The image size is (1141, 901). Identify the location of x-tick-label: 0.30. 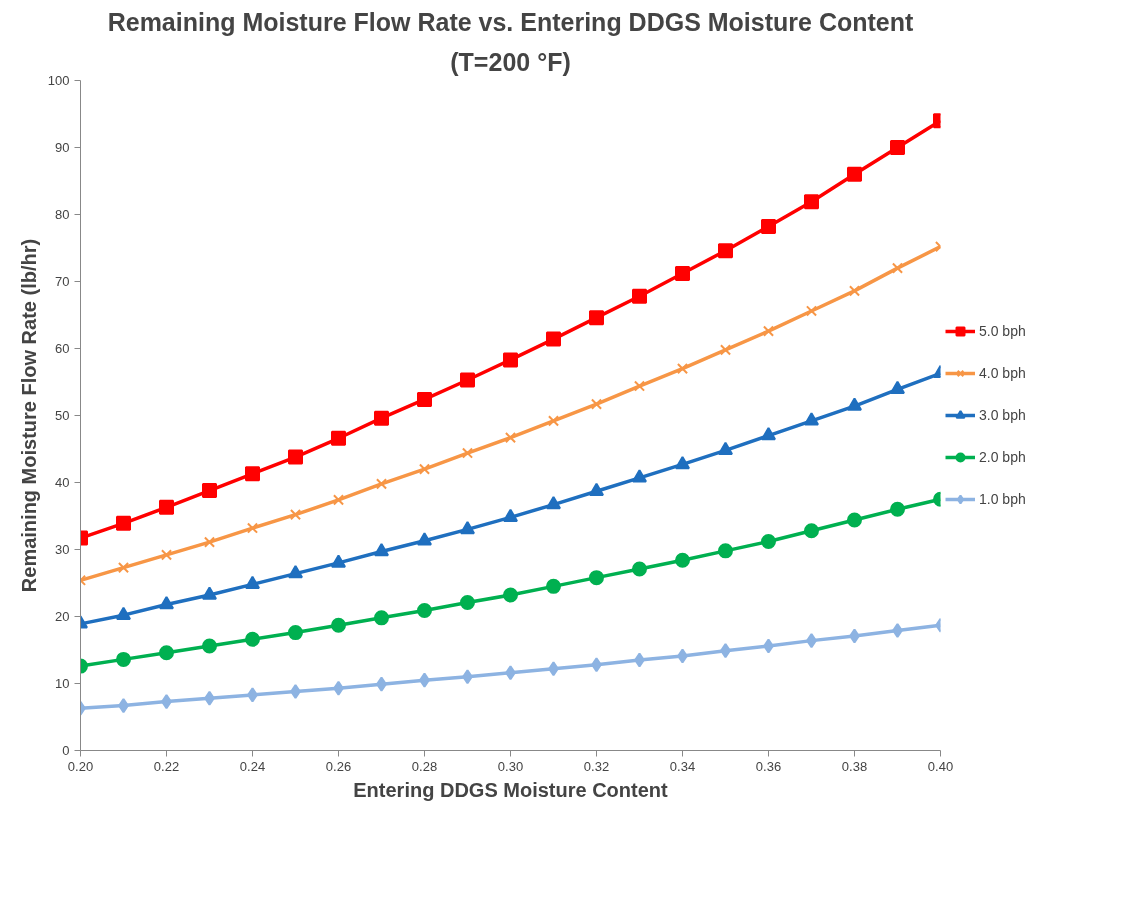
(510, 766).